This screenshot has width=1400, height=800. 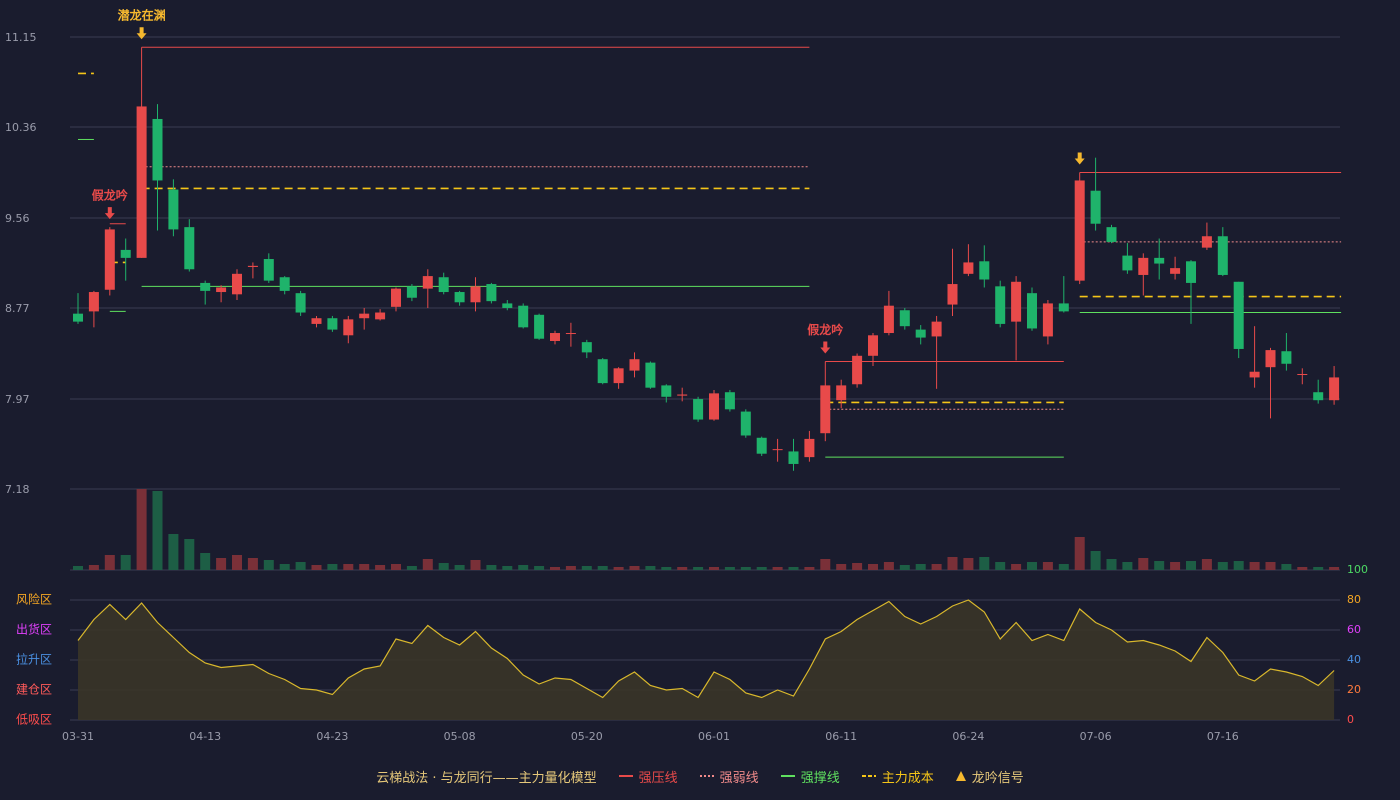 I want to click on y-tick-label: 10.36, so click(x=21, y=127).